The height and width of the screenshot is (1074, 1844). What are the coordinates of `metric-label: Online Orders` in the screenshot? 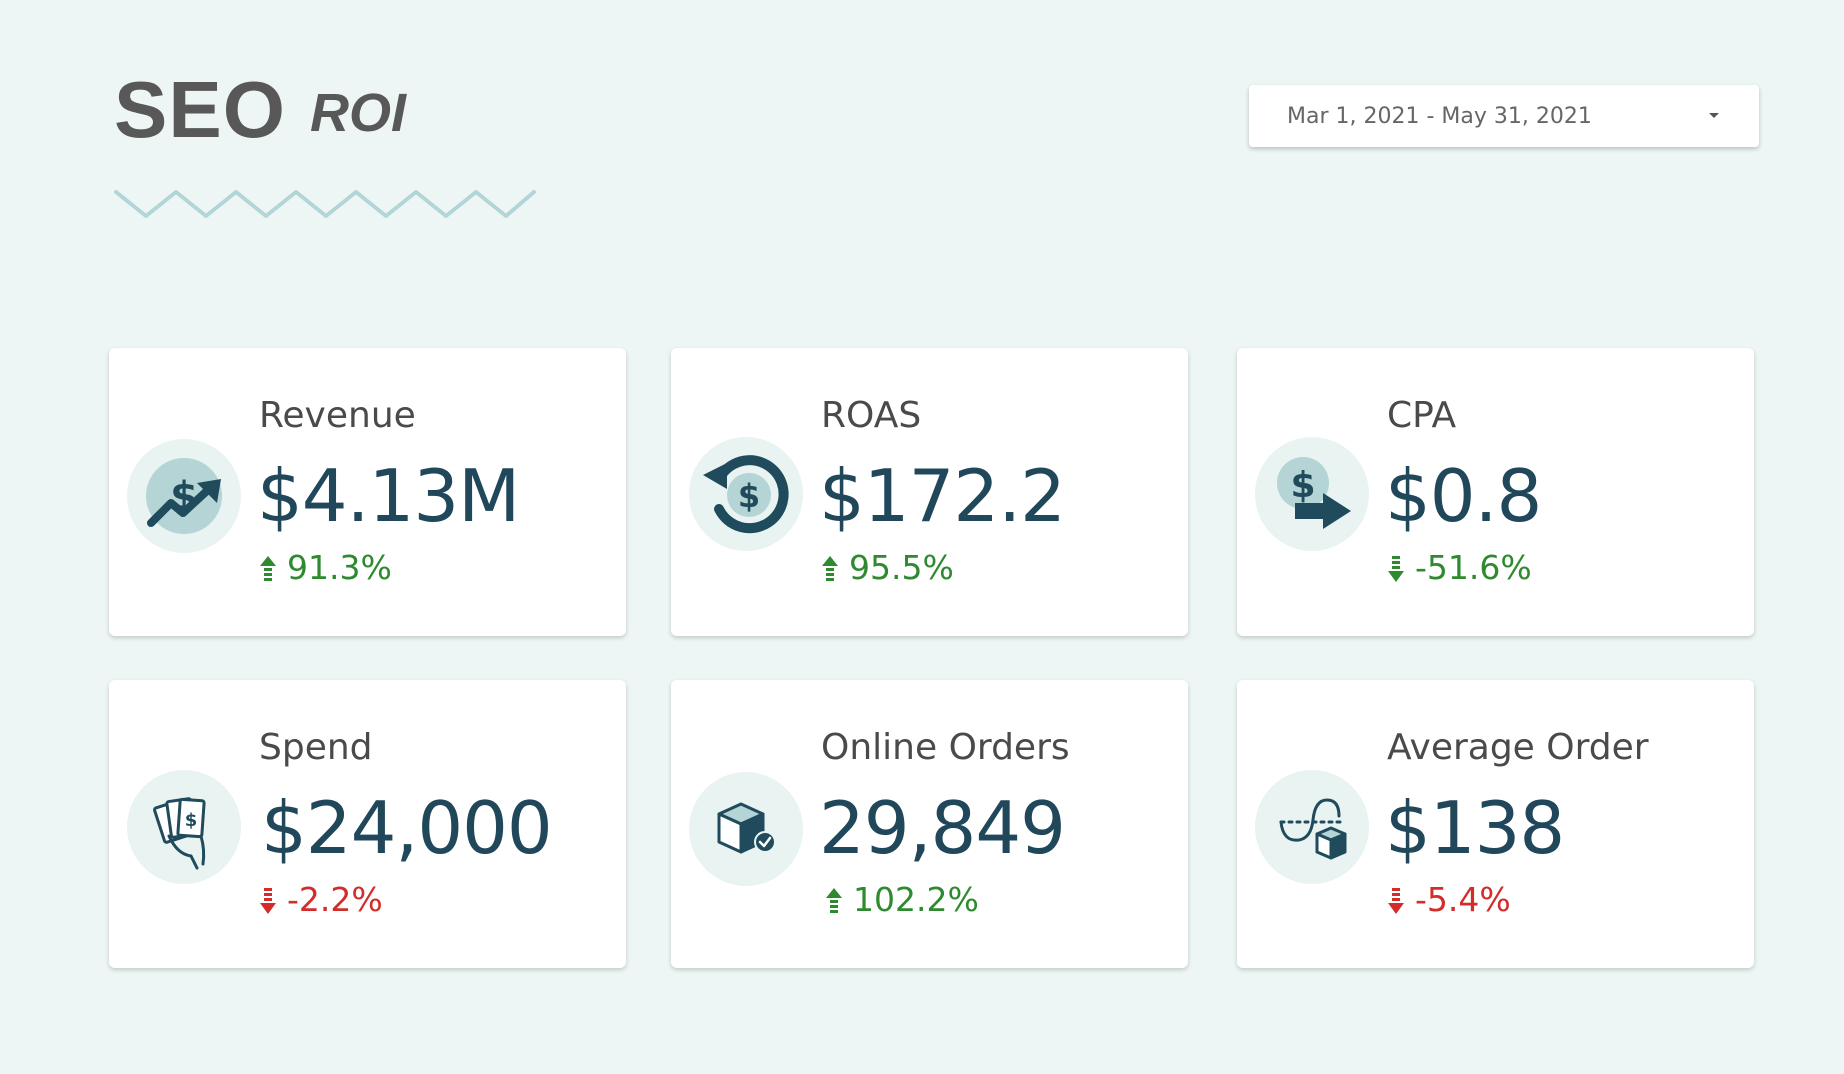 It's located at (945, 747).